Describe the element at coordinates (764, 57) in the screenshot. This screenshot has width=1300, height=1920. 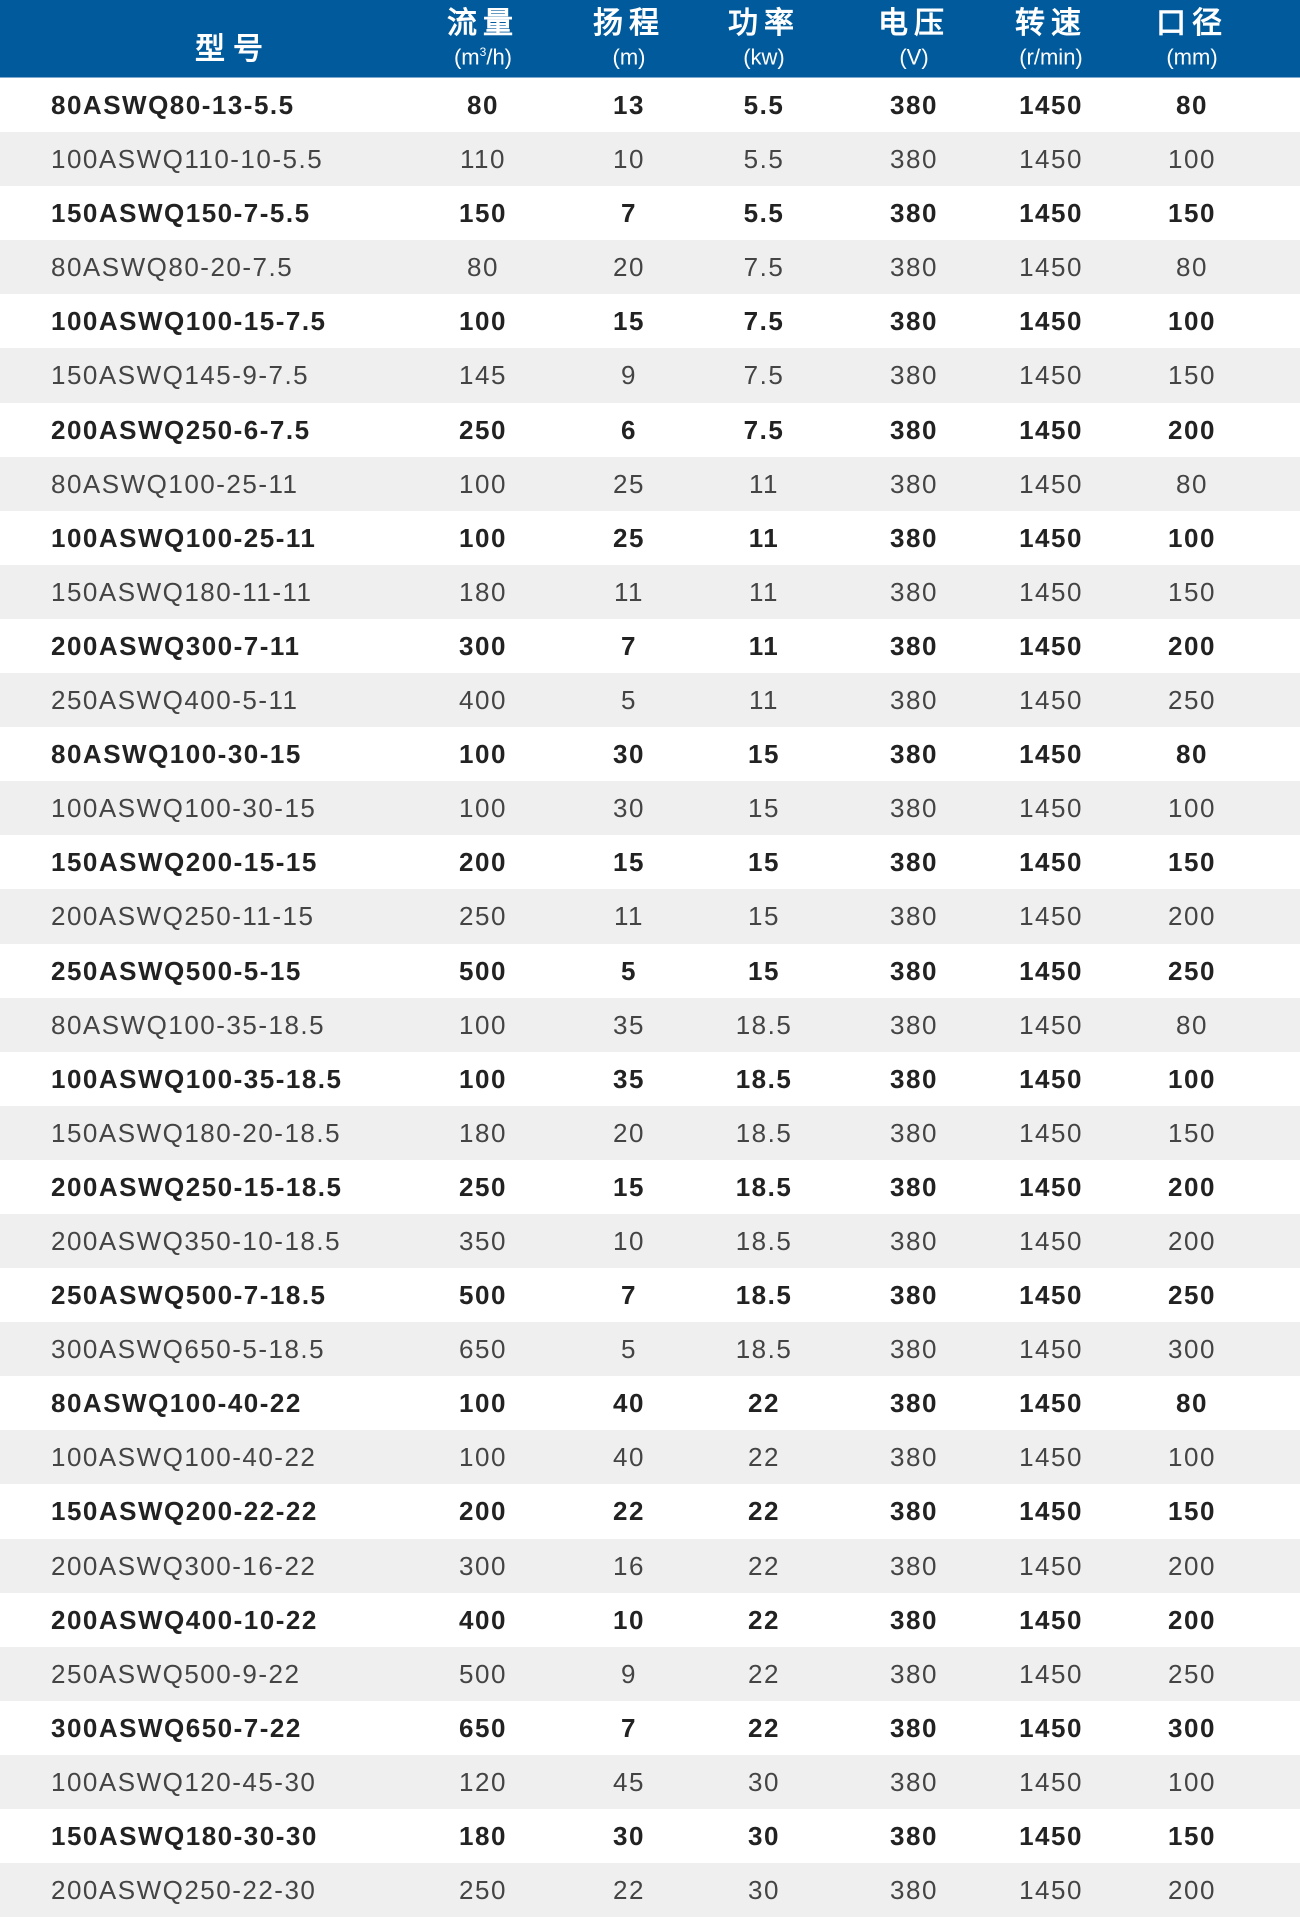
I see `header-unit: (kw)` at that location.